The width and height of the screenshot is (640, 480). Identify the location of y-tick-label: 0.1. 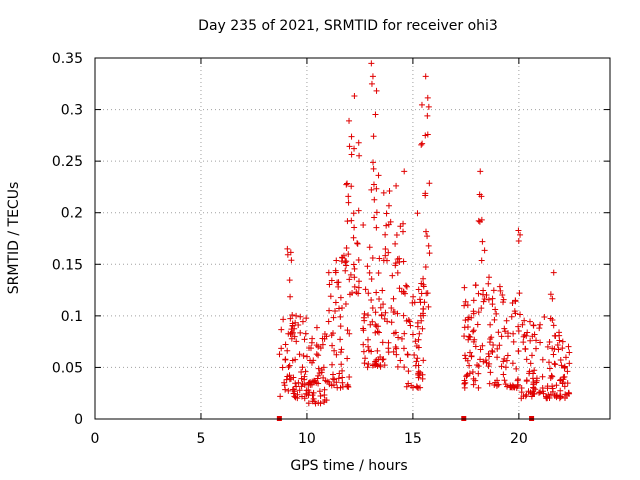
(72, 317).